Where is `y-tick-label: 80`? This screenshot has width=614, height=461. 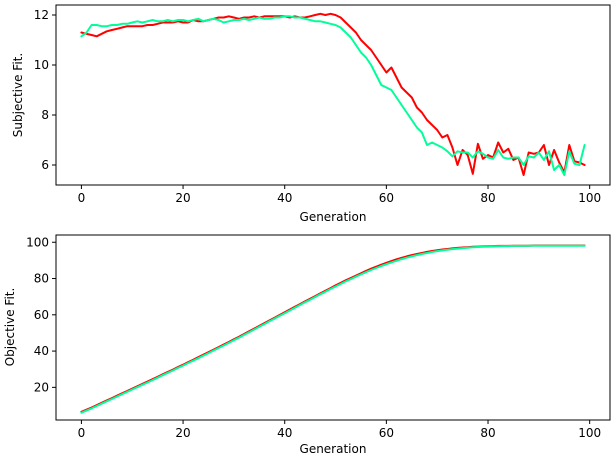
y-tick-label: 80 is located at coordinates (41, 279).